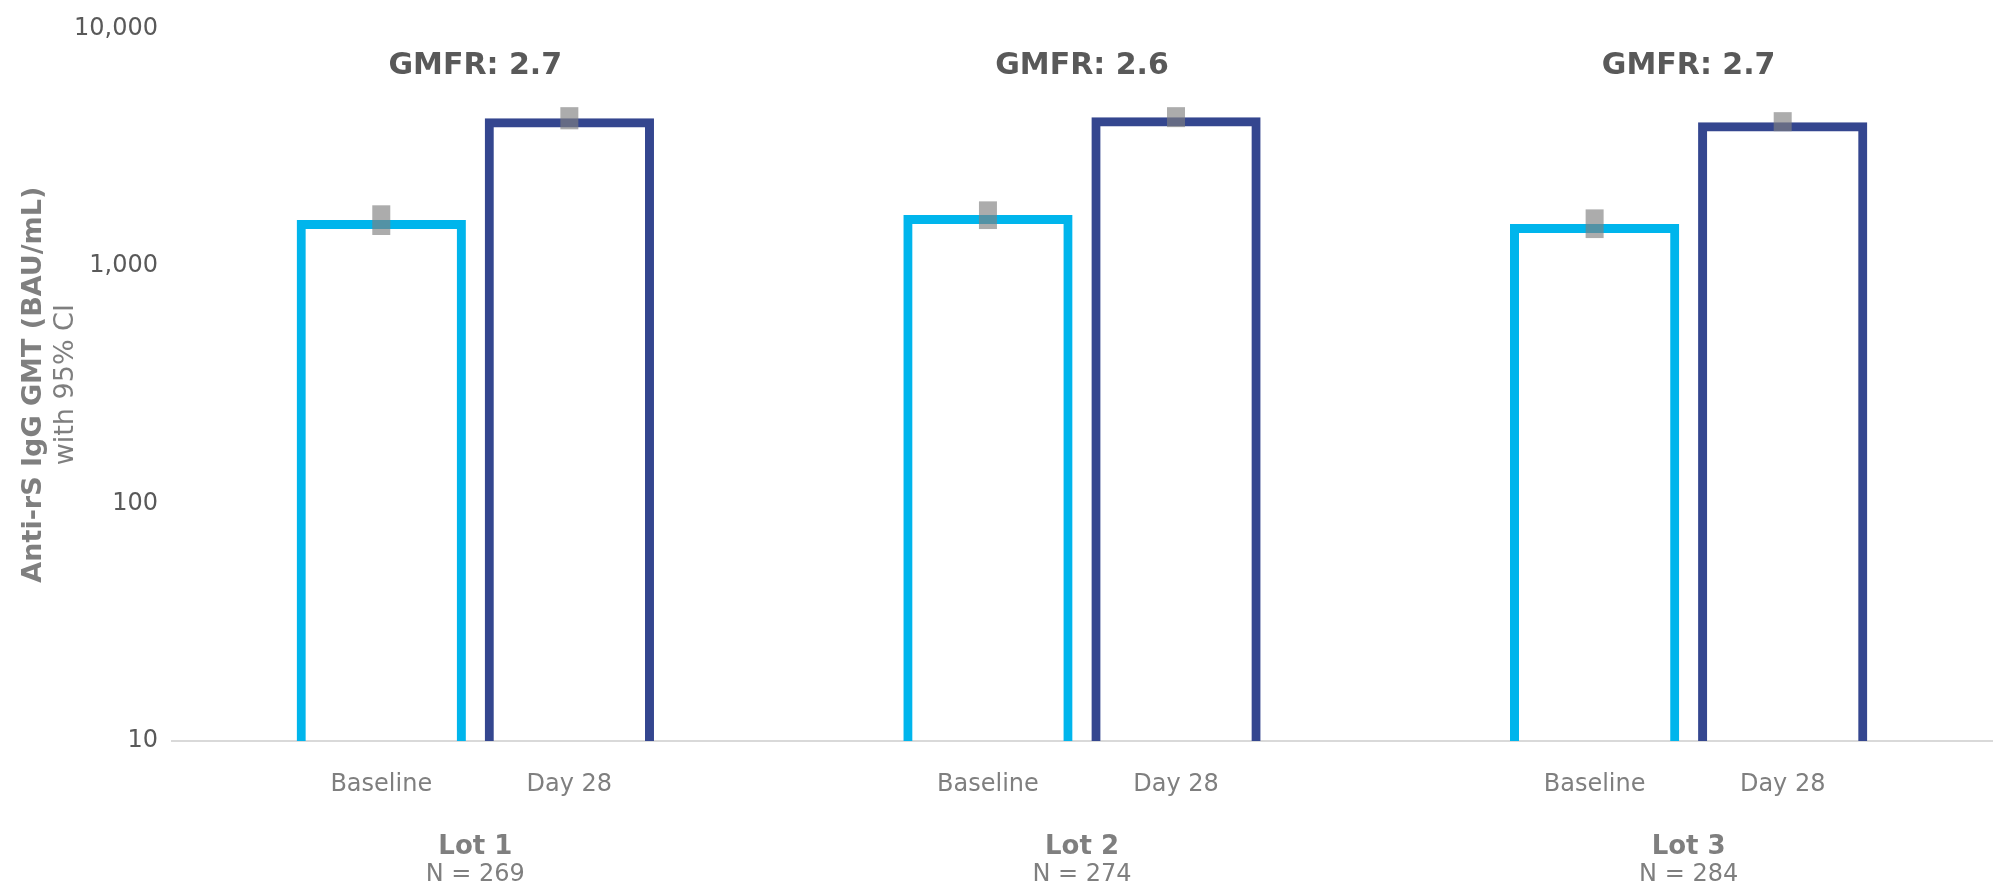  What do you see at coordinates (1082, 64) in the screenshot?
I see `annotation: GMFR: 2.6` at bounding box center [1082, 64].